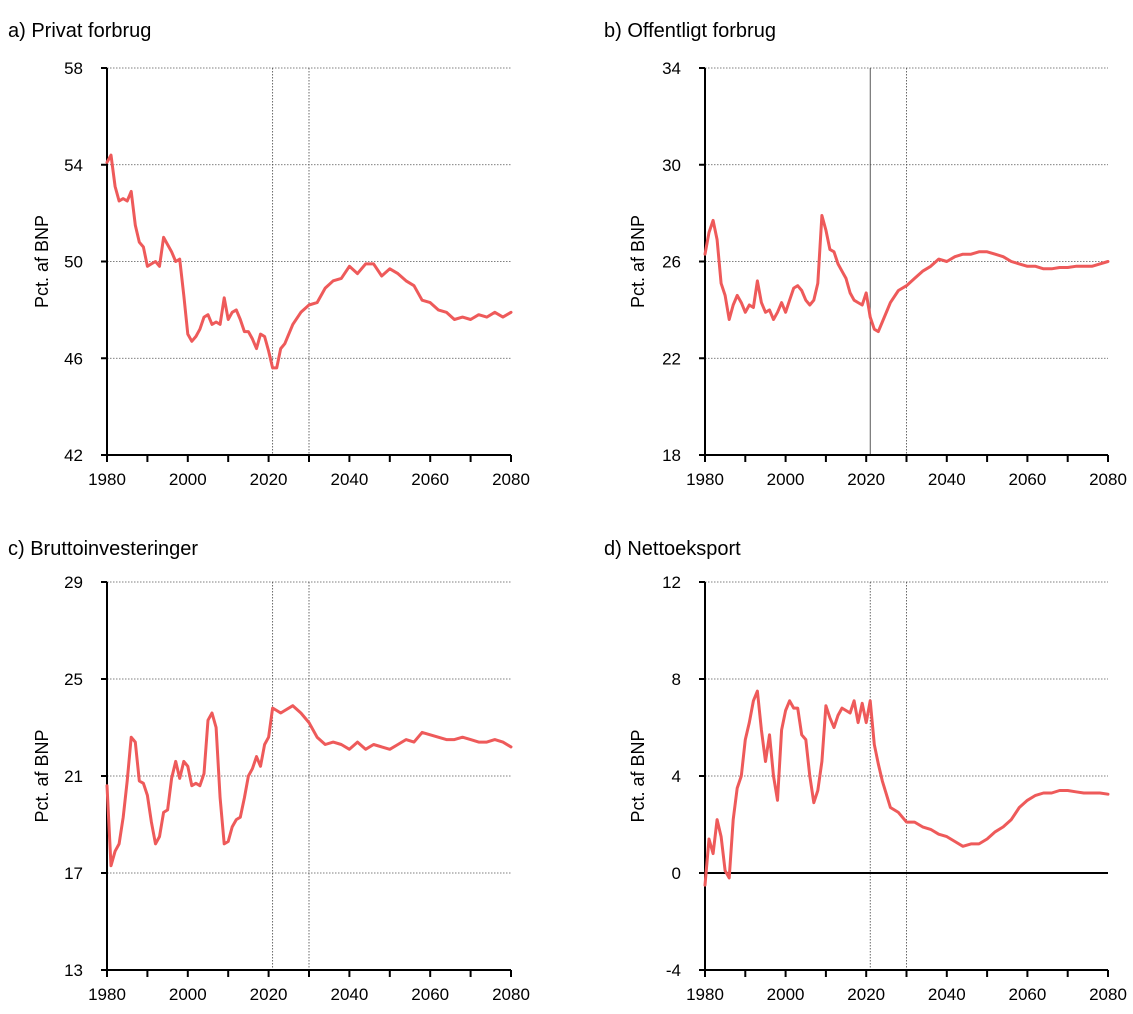 The width and height of the screenshot is (1133, 1014). What do you see at coordinates (103, 549) in the screenshot?
I see `chart-title: c) Bruttoinvesteringer` at bounding box center [103, 549].